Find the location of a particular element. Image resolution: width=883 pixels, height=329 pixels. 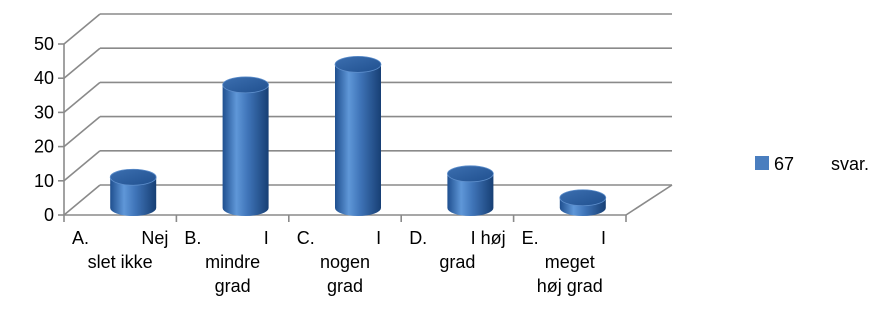

category-label-line: E. is located at coordinates (530, 238).